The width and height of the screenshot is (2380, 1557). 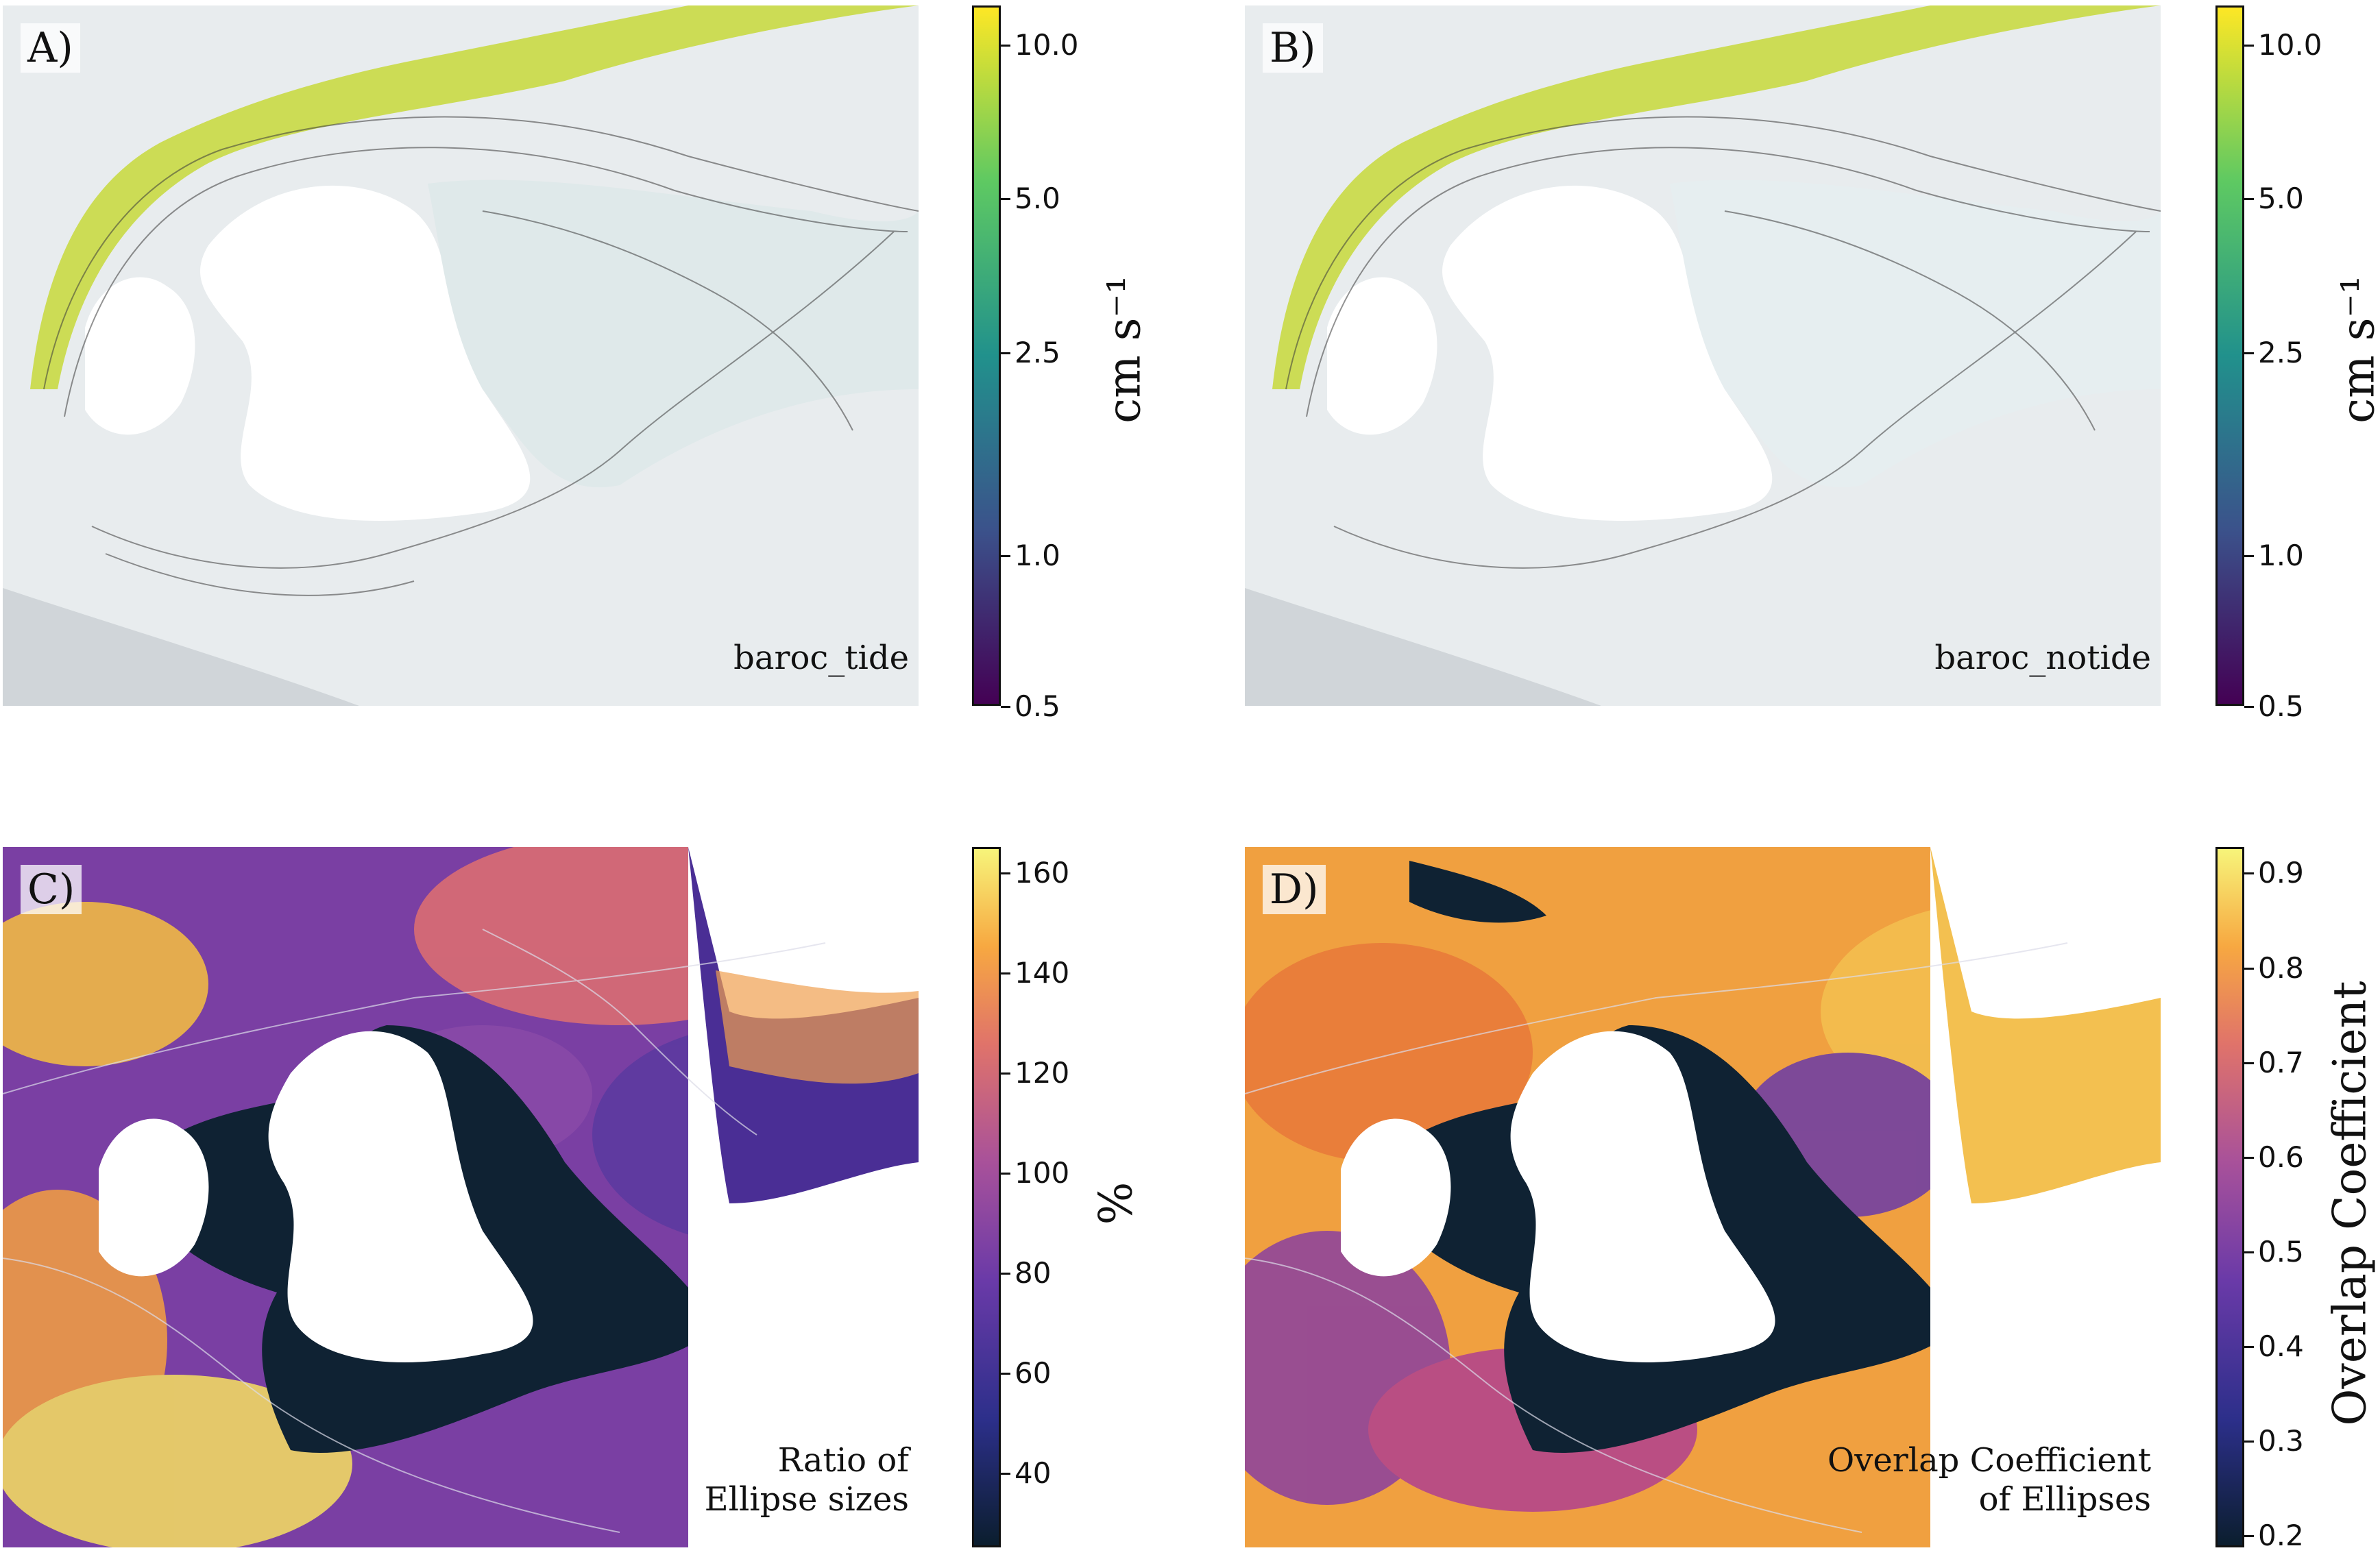 What do you see at coordinates (1033, 1473) in the screenshot?
I see `cbar-tick-label: 40` at bounding box center [1033, 1473].